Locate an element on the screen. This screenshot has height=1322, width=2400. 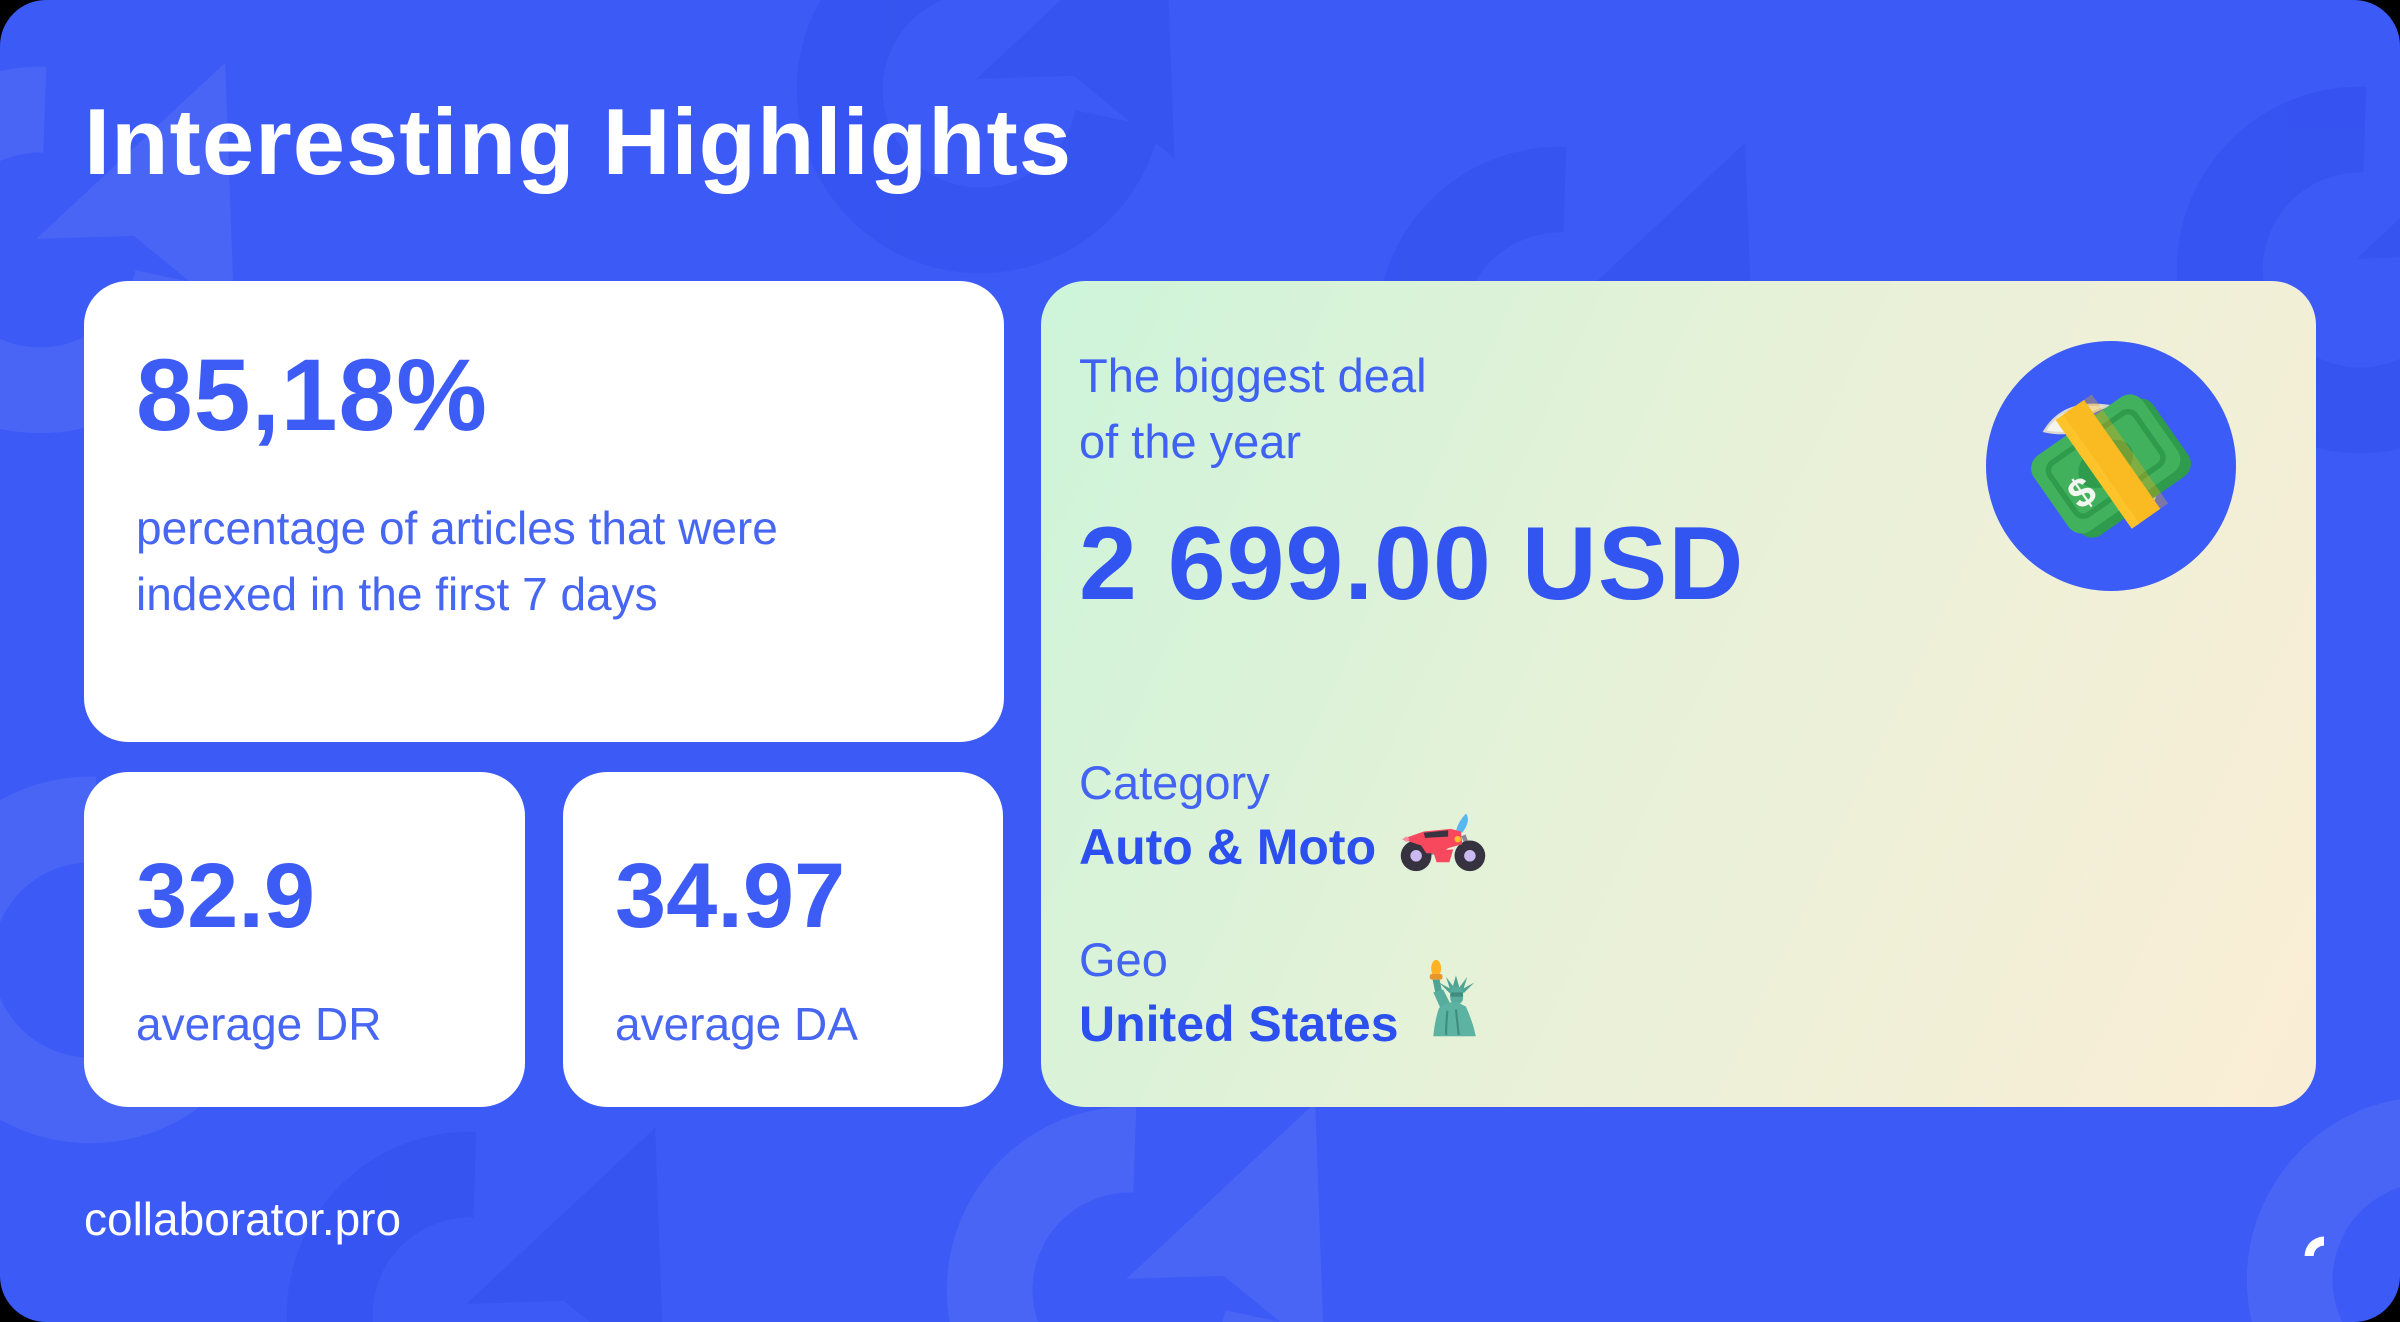
money-with-wings-icon: $ is located at coordinates (2111, 466).